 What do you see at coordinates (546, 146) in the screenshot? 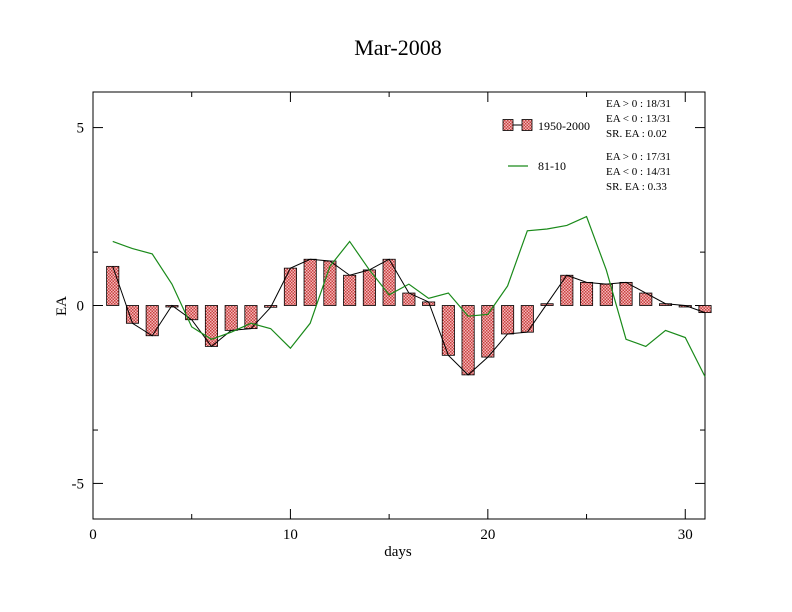
I see `legend: 1950-2000 81-10` at bounding box center [546, 146].